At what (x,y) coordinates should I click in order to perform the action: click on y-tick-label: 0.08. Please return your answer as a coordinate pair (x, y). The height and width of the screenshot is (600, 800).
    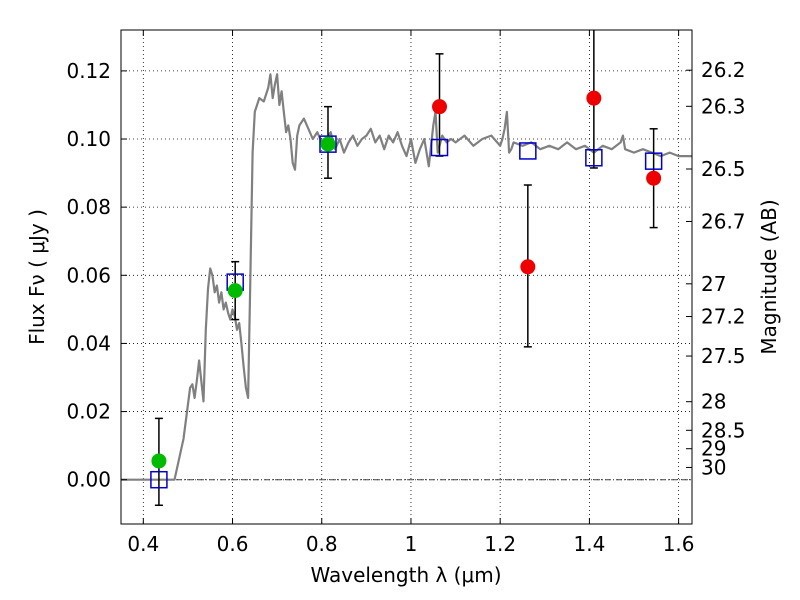
    Looking at the image, I should click on (88, 207).